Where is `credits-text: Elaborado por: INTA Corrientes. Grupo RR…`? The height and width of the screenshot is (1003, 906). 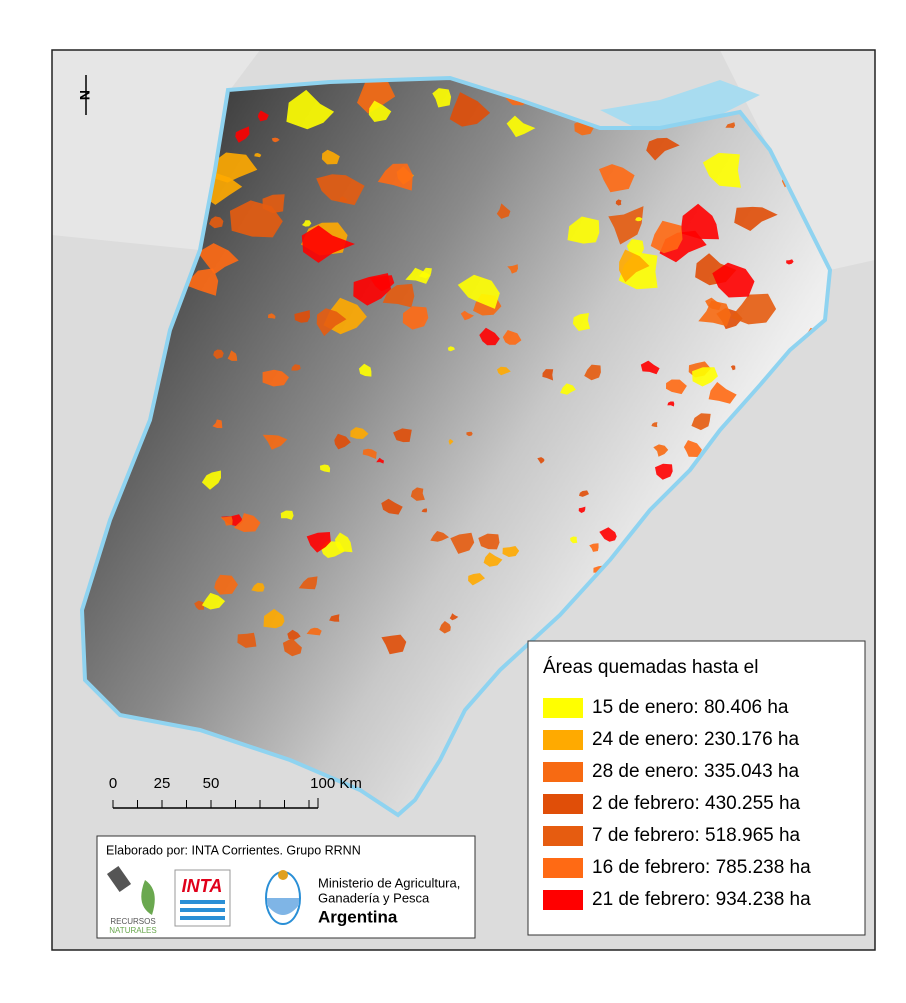 credits-text: Elaborado por: INTA Corrientes. Grupo RR… is located at coordinates (233, 850).